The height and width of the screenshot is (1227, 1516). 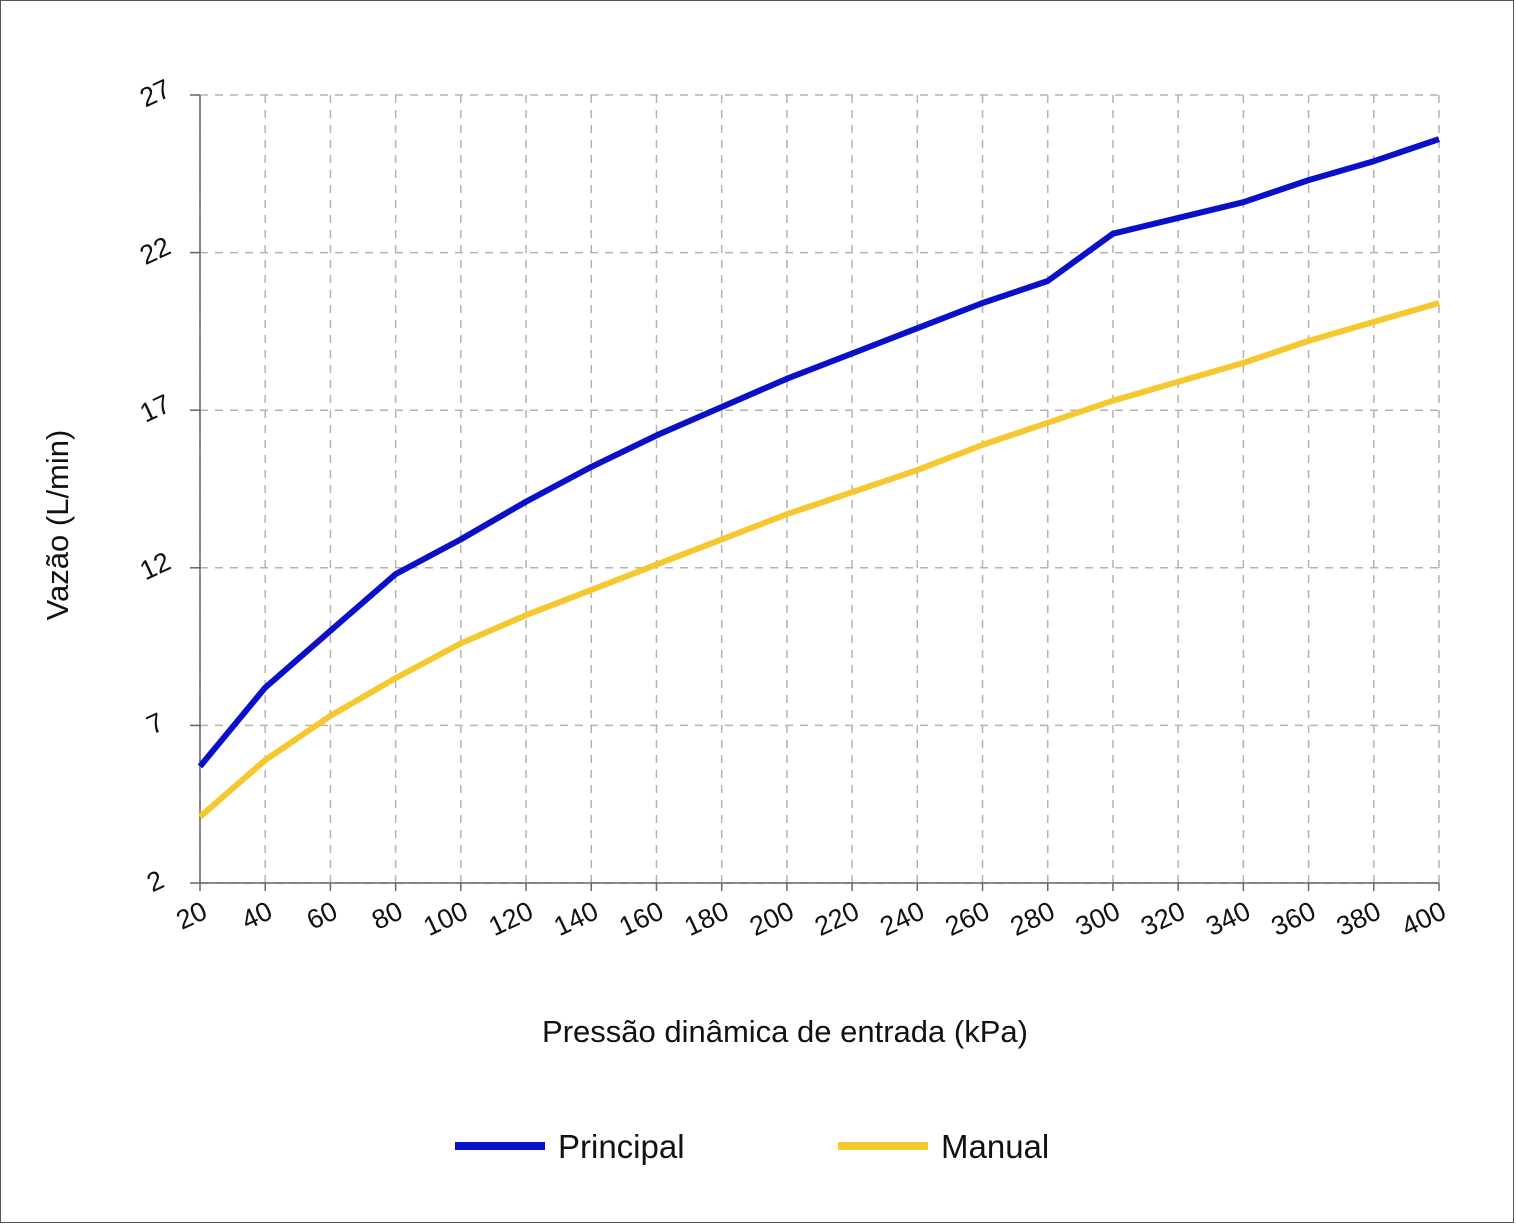 What do you see at coordinates (1098, 919) in the screenshot?
I see `x-tick-label: 300` at bounding box center [1098, 919].